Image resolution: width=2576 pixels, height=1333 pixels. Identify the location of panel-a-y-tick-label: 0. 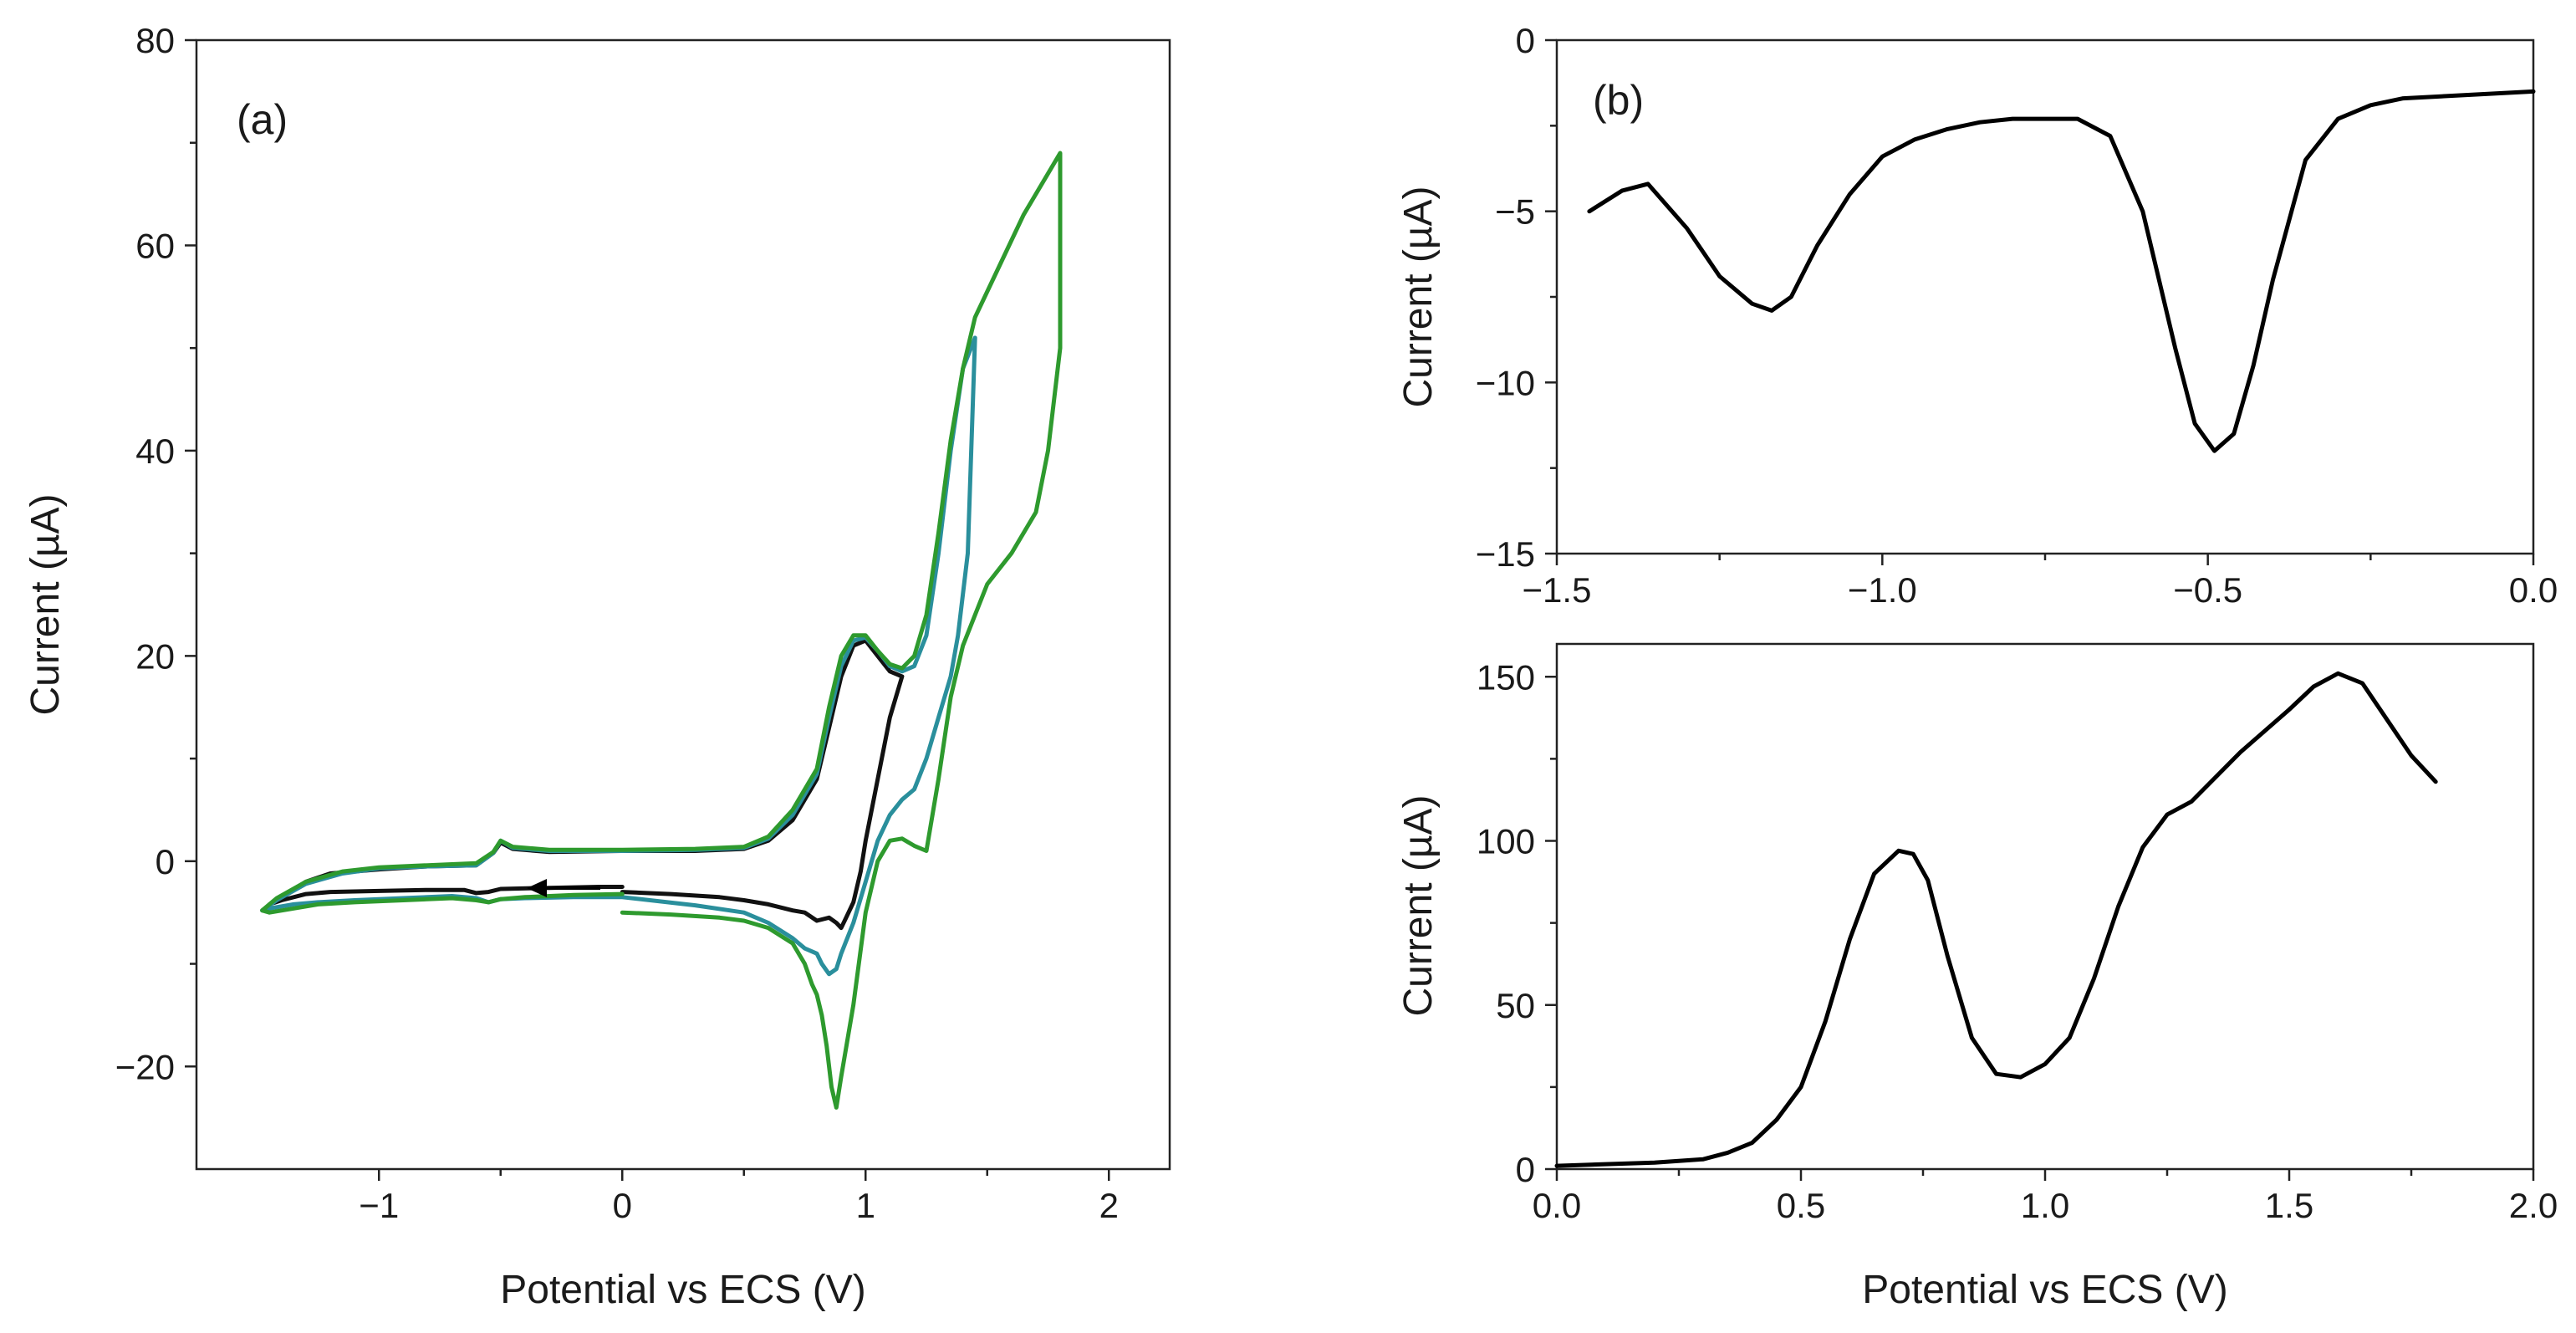
(166, 861).